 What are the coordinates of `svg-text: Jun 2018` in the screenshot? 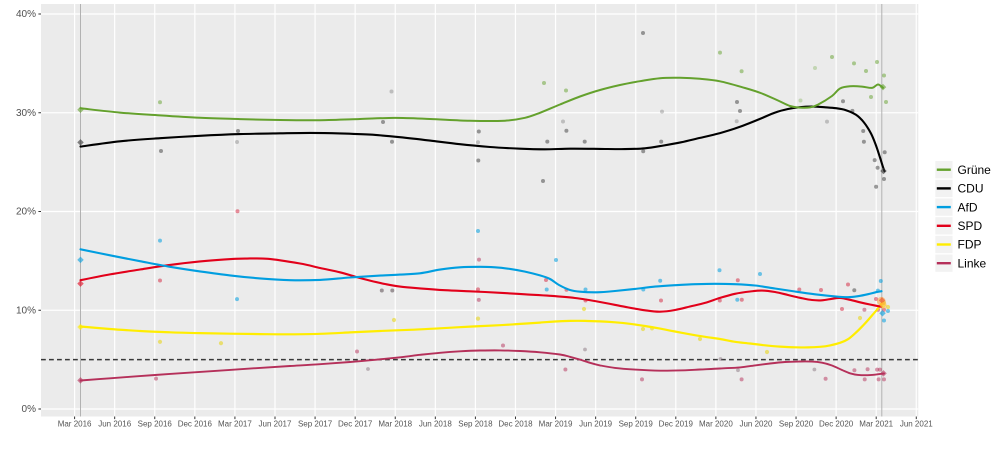 It's located at (435, 424).